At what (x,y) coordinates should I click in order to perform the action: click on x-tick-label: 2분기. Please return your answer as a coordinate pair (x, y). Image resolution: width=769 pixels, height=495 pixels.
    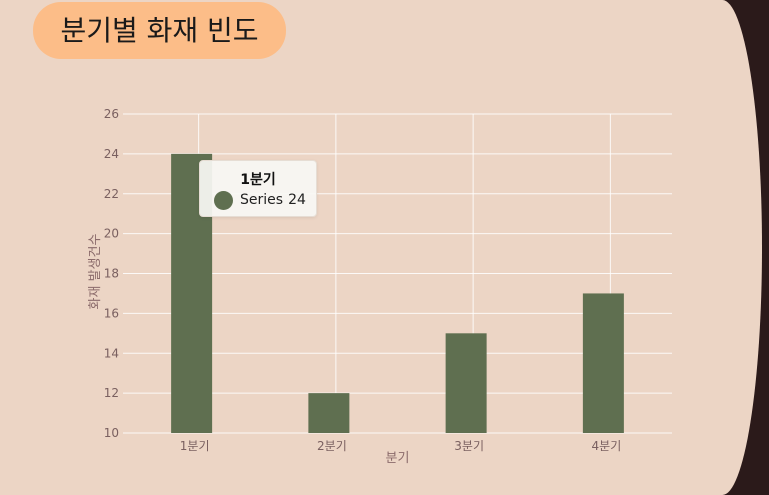
    Looking at the image, I should click on (332, 446).